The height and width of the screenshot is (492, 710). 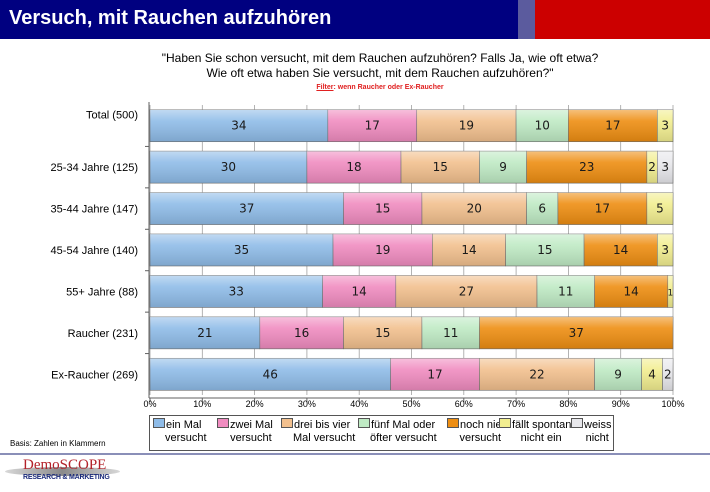 I want to click on x-tick-label: 0%, so click(x=149, y=404).